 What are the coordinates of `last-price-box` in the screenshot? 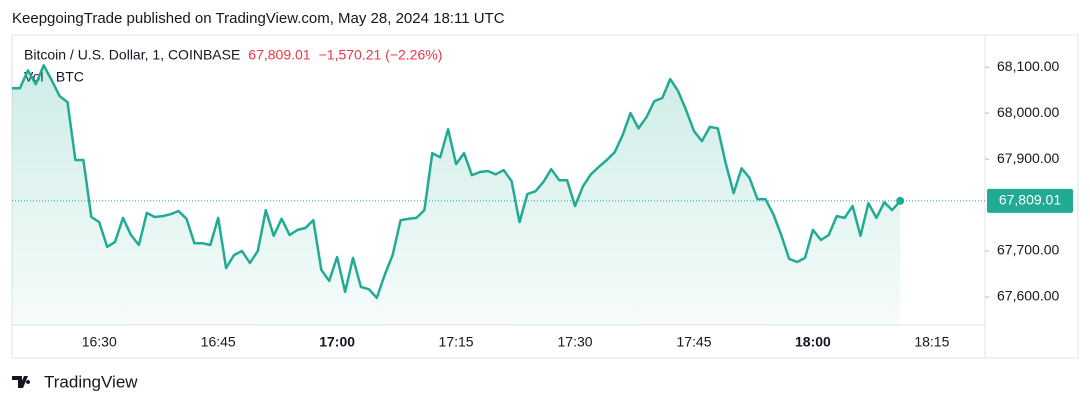 It's located at (1030, 200).